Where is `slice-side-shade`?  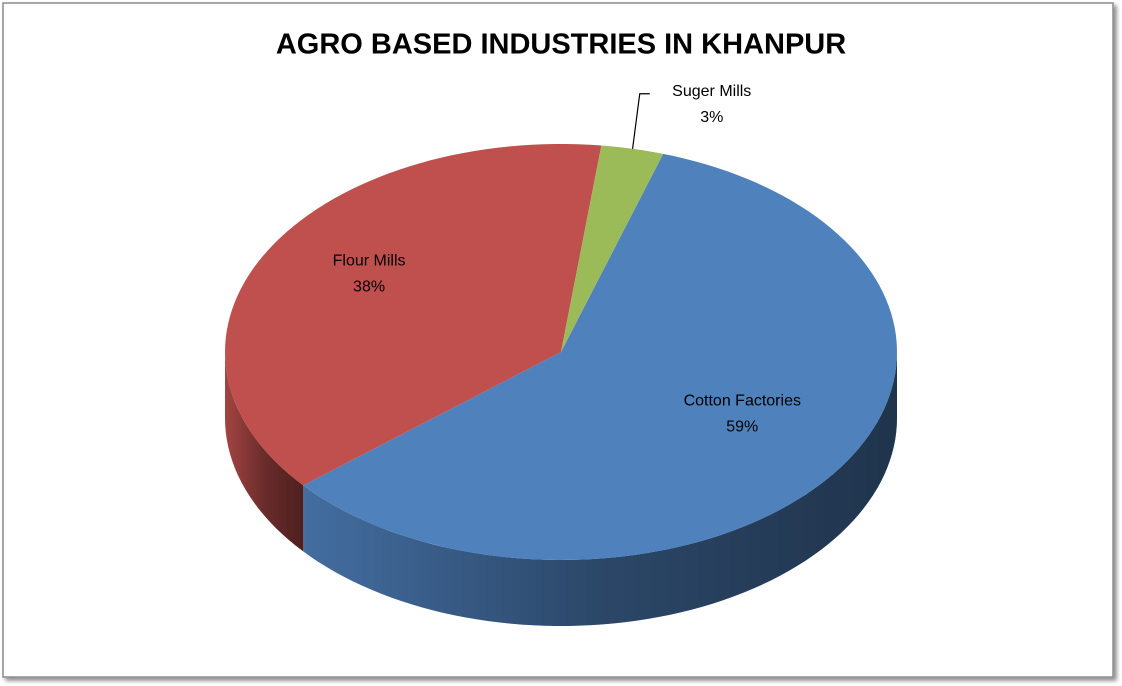
slice-side-shade is located at coordinates (264, 452).